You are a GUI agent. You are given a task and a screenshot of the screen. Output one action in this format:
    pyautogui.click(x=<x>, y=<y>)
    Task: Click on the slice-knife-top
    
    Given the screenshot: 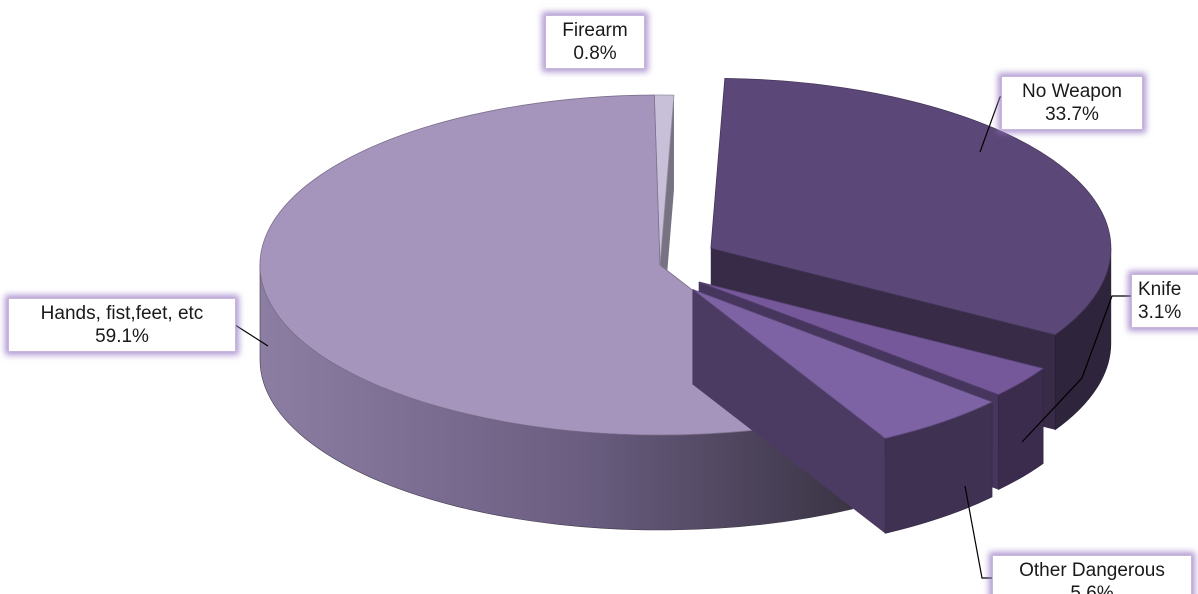 What is the action you would take?
    pyautogui.click(x=871, y=338)
    